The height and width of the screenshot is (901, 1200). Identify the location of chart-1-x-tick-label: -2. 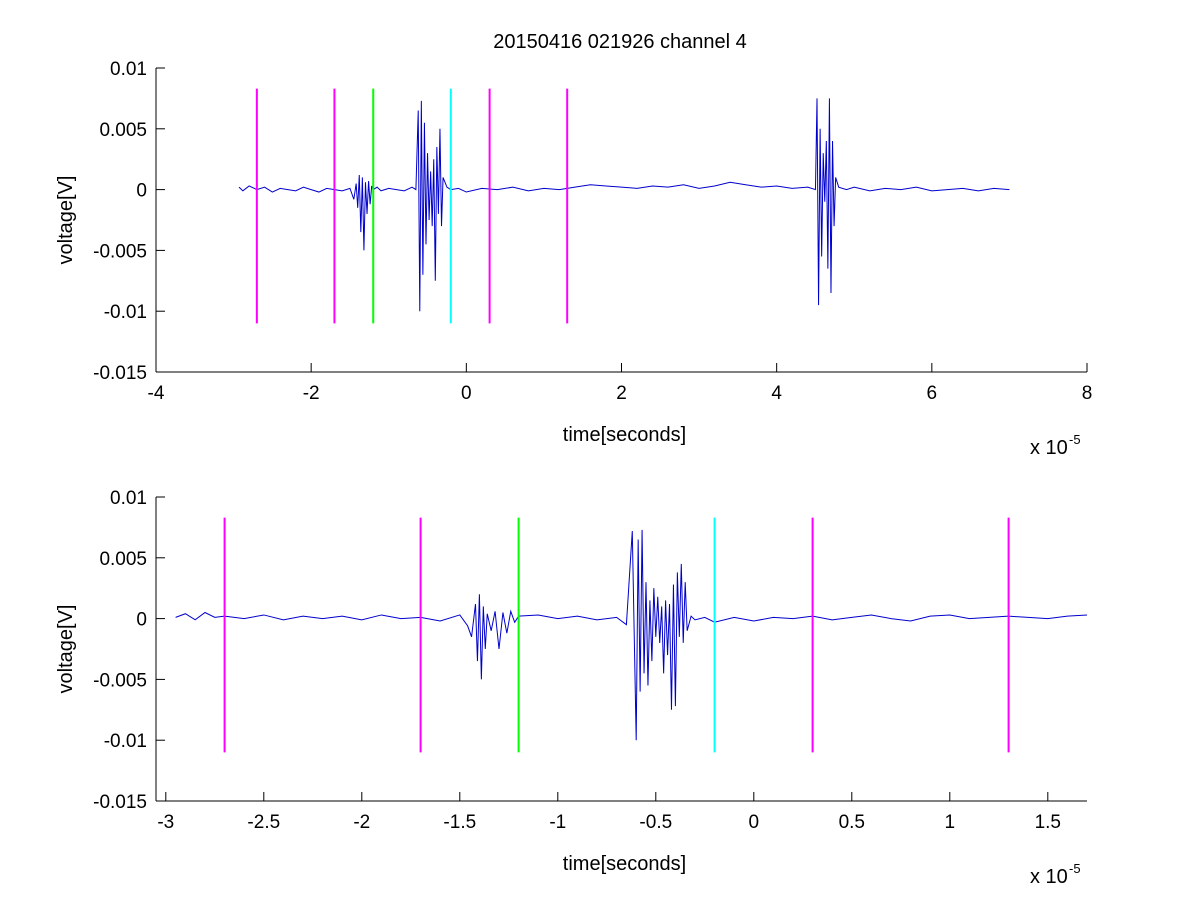
(361, 822).